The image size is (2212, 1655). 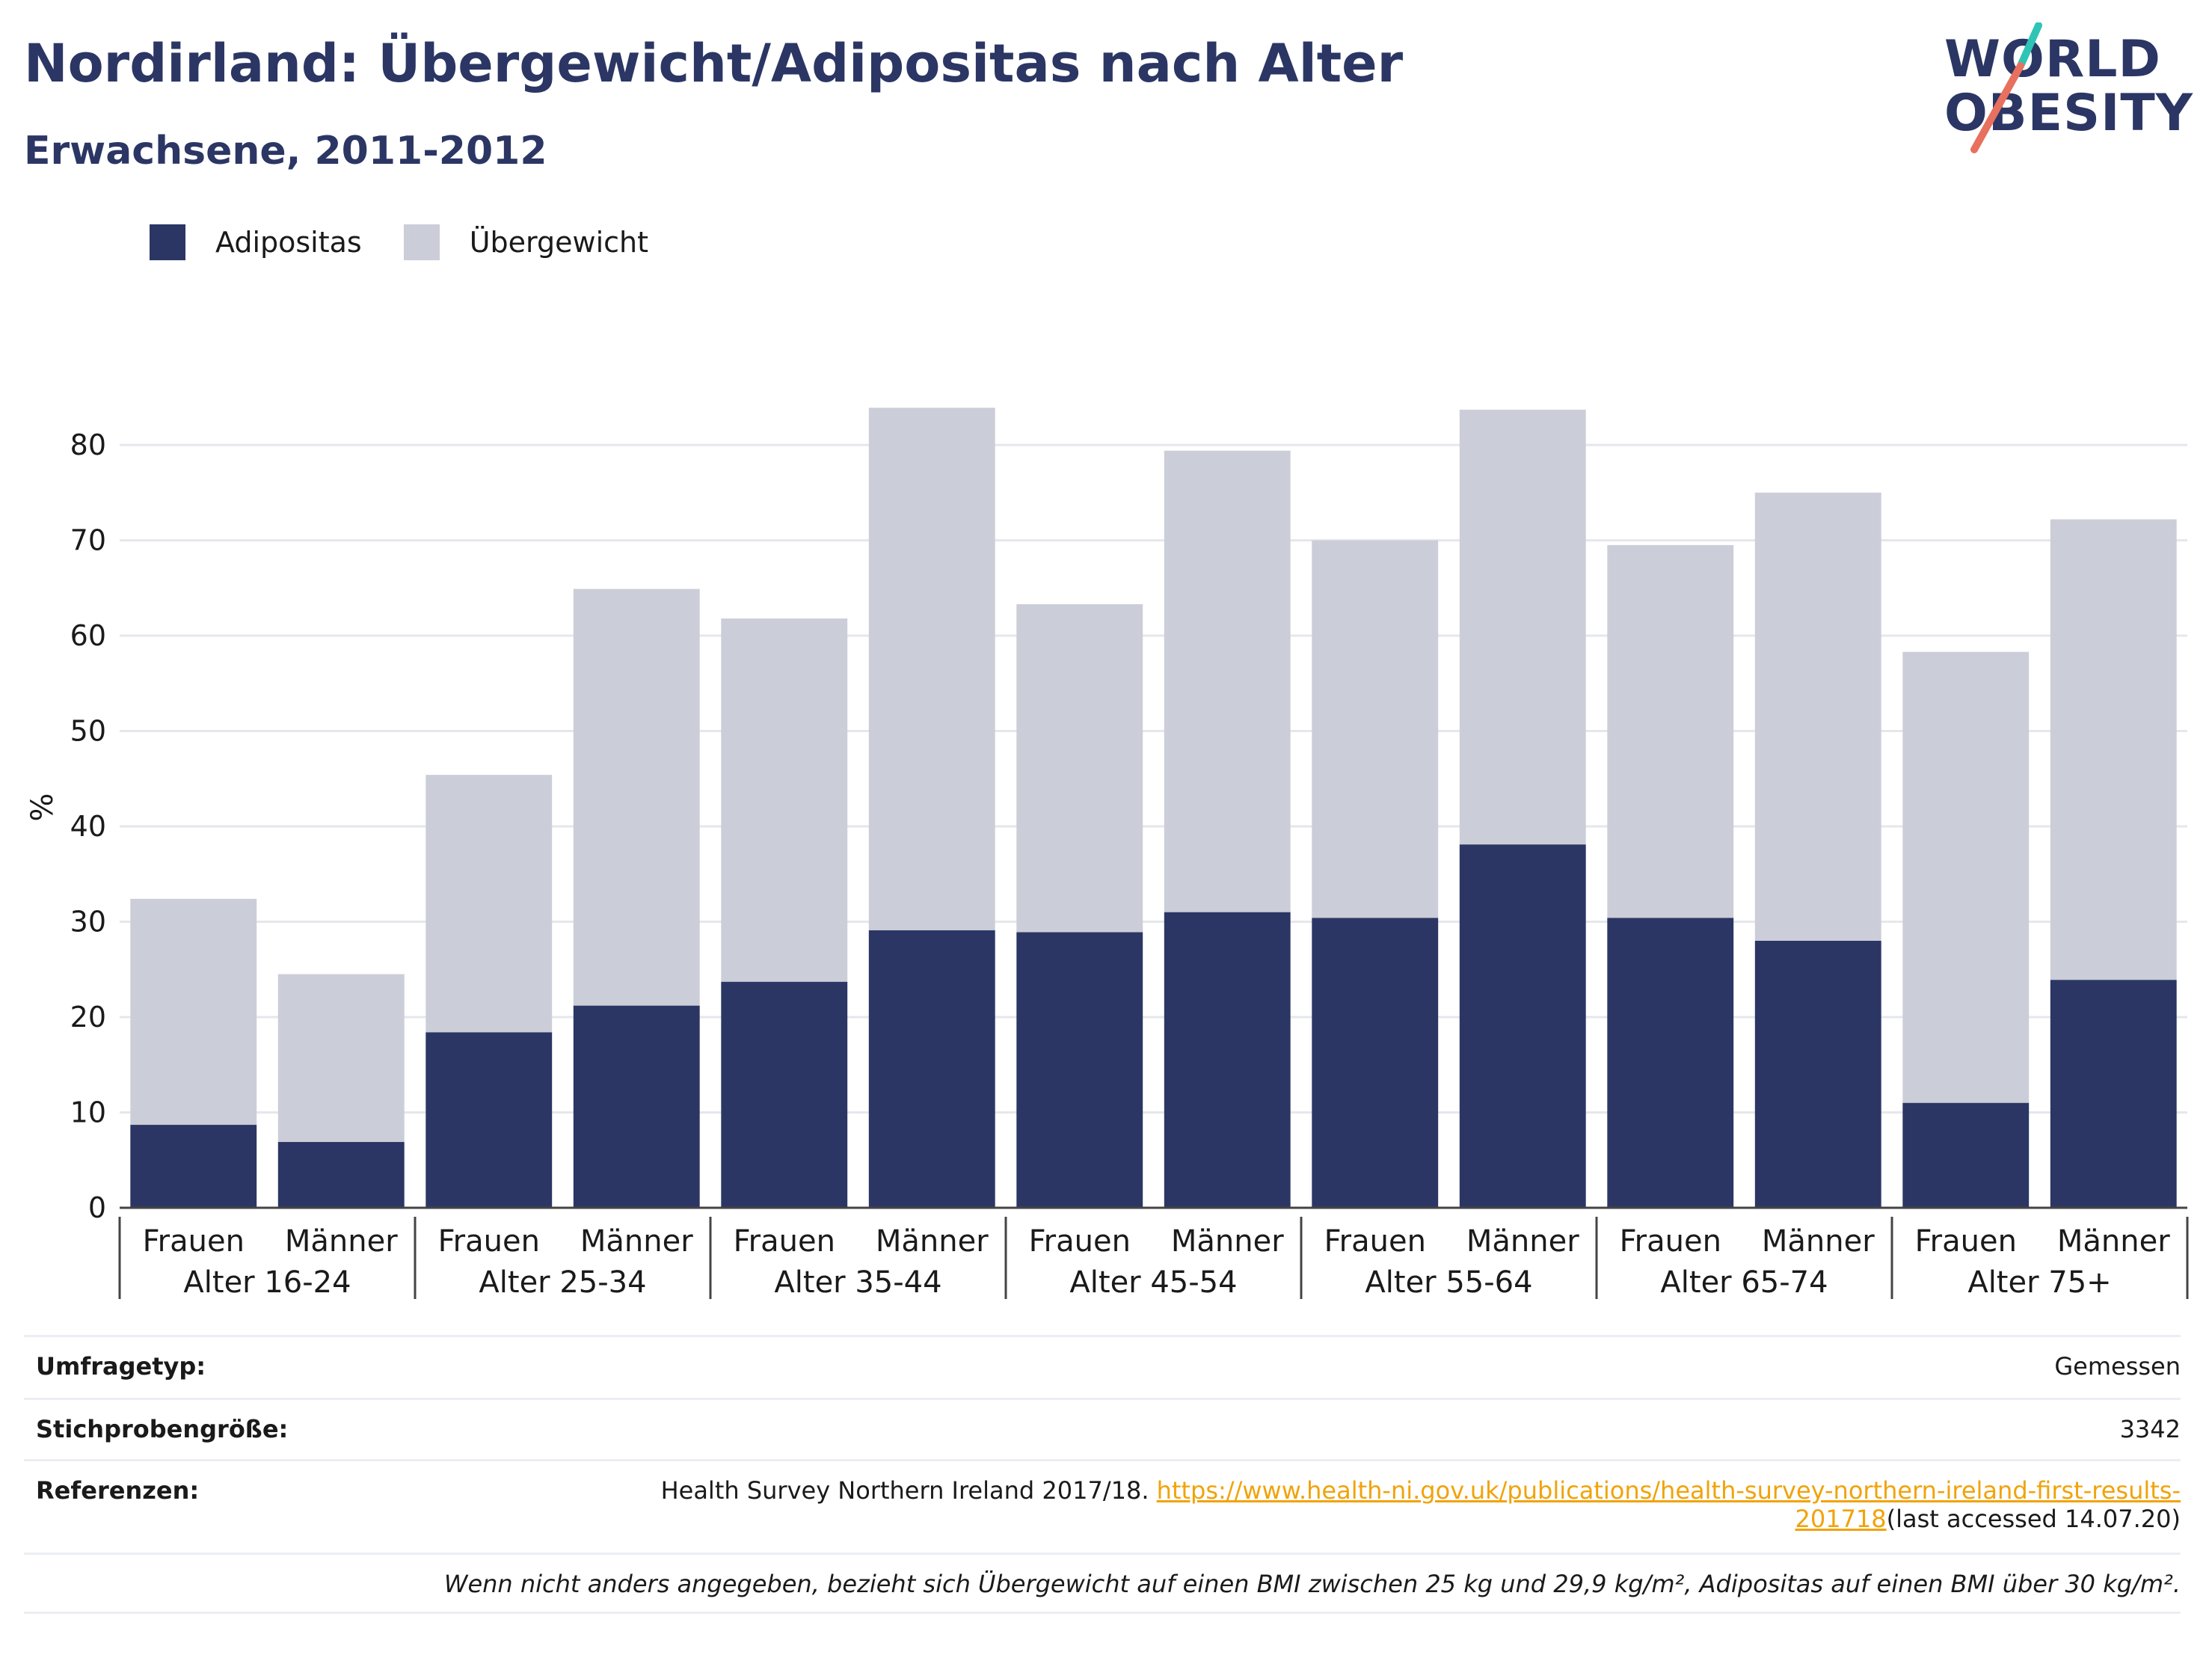 I want to click on legend-label-adipositas: Adipositas, so click(x=288, y=242).